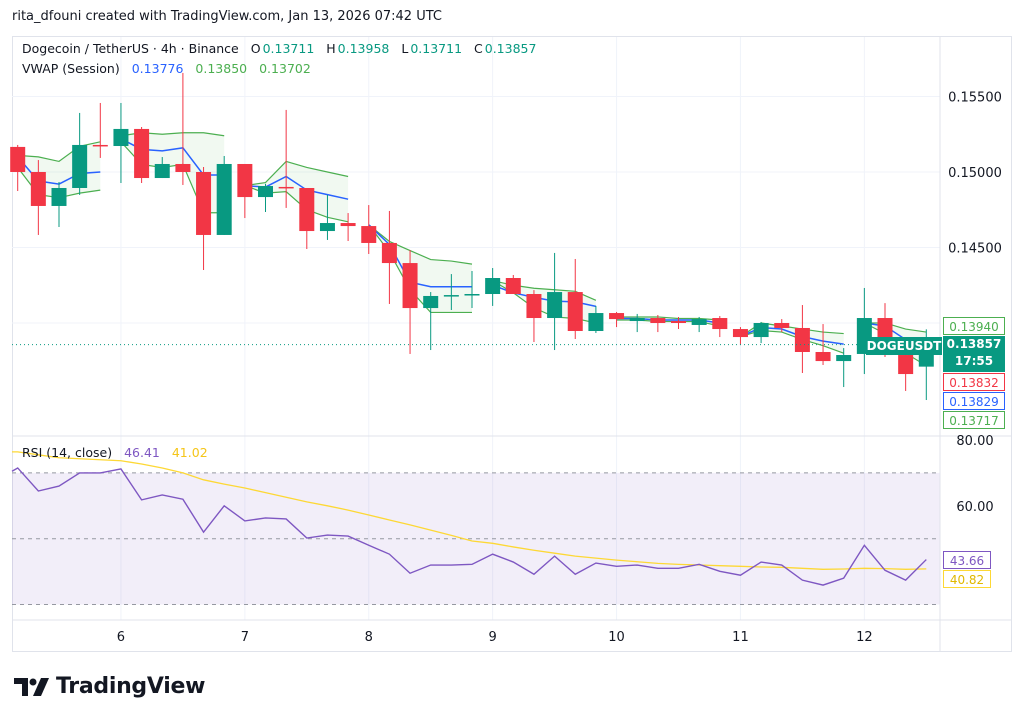  Describe the element at coordinates (974, 361) in the screenshot. I see `bar-countdown: 17:55` at that location.